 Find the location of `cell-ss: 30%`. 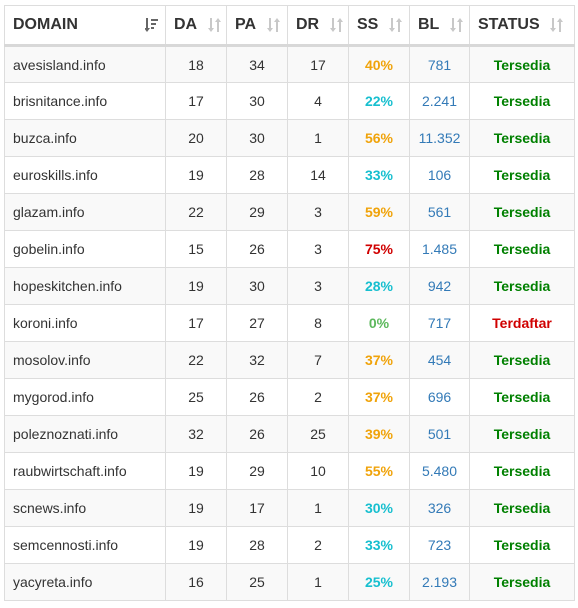

cell-ss: 30% is located at coordinates (379, 508).